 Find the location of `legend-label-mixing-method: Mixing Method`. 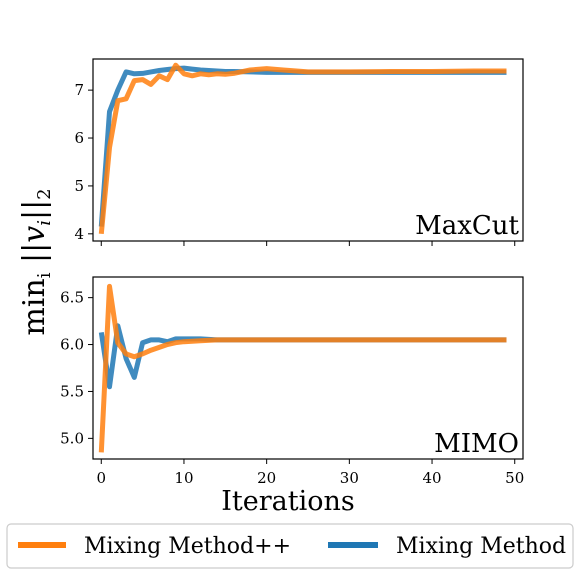

legend-label-mixing-method: Mixing Method is located at coordinates (481, 546).